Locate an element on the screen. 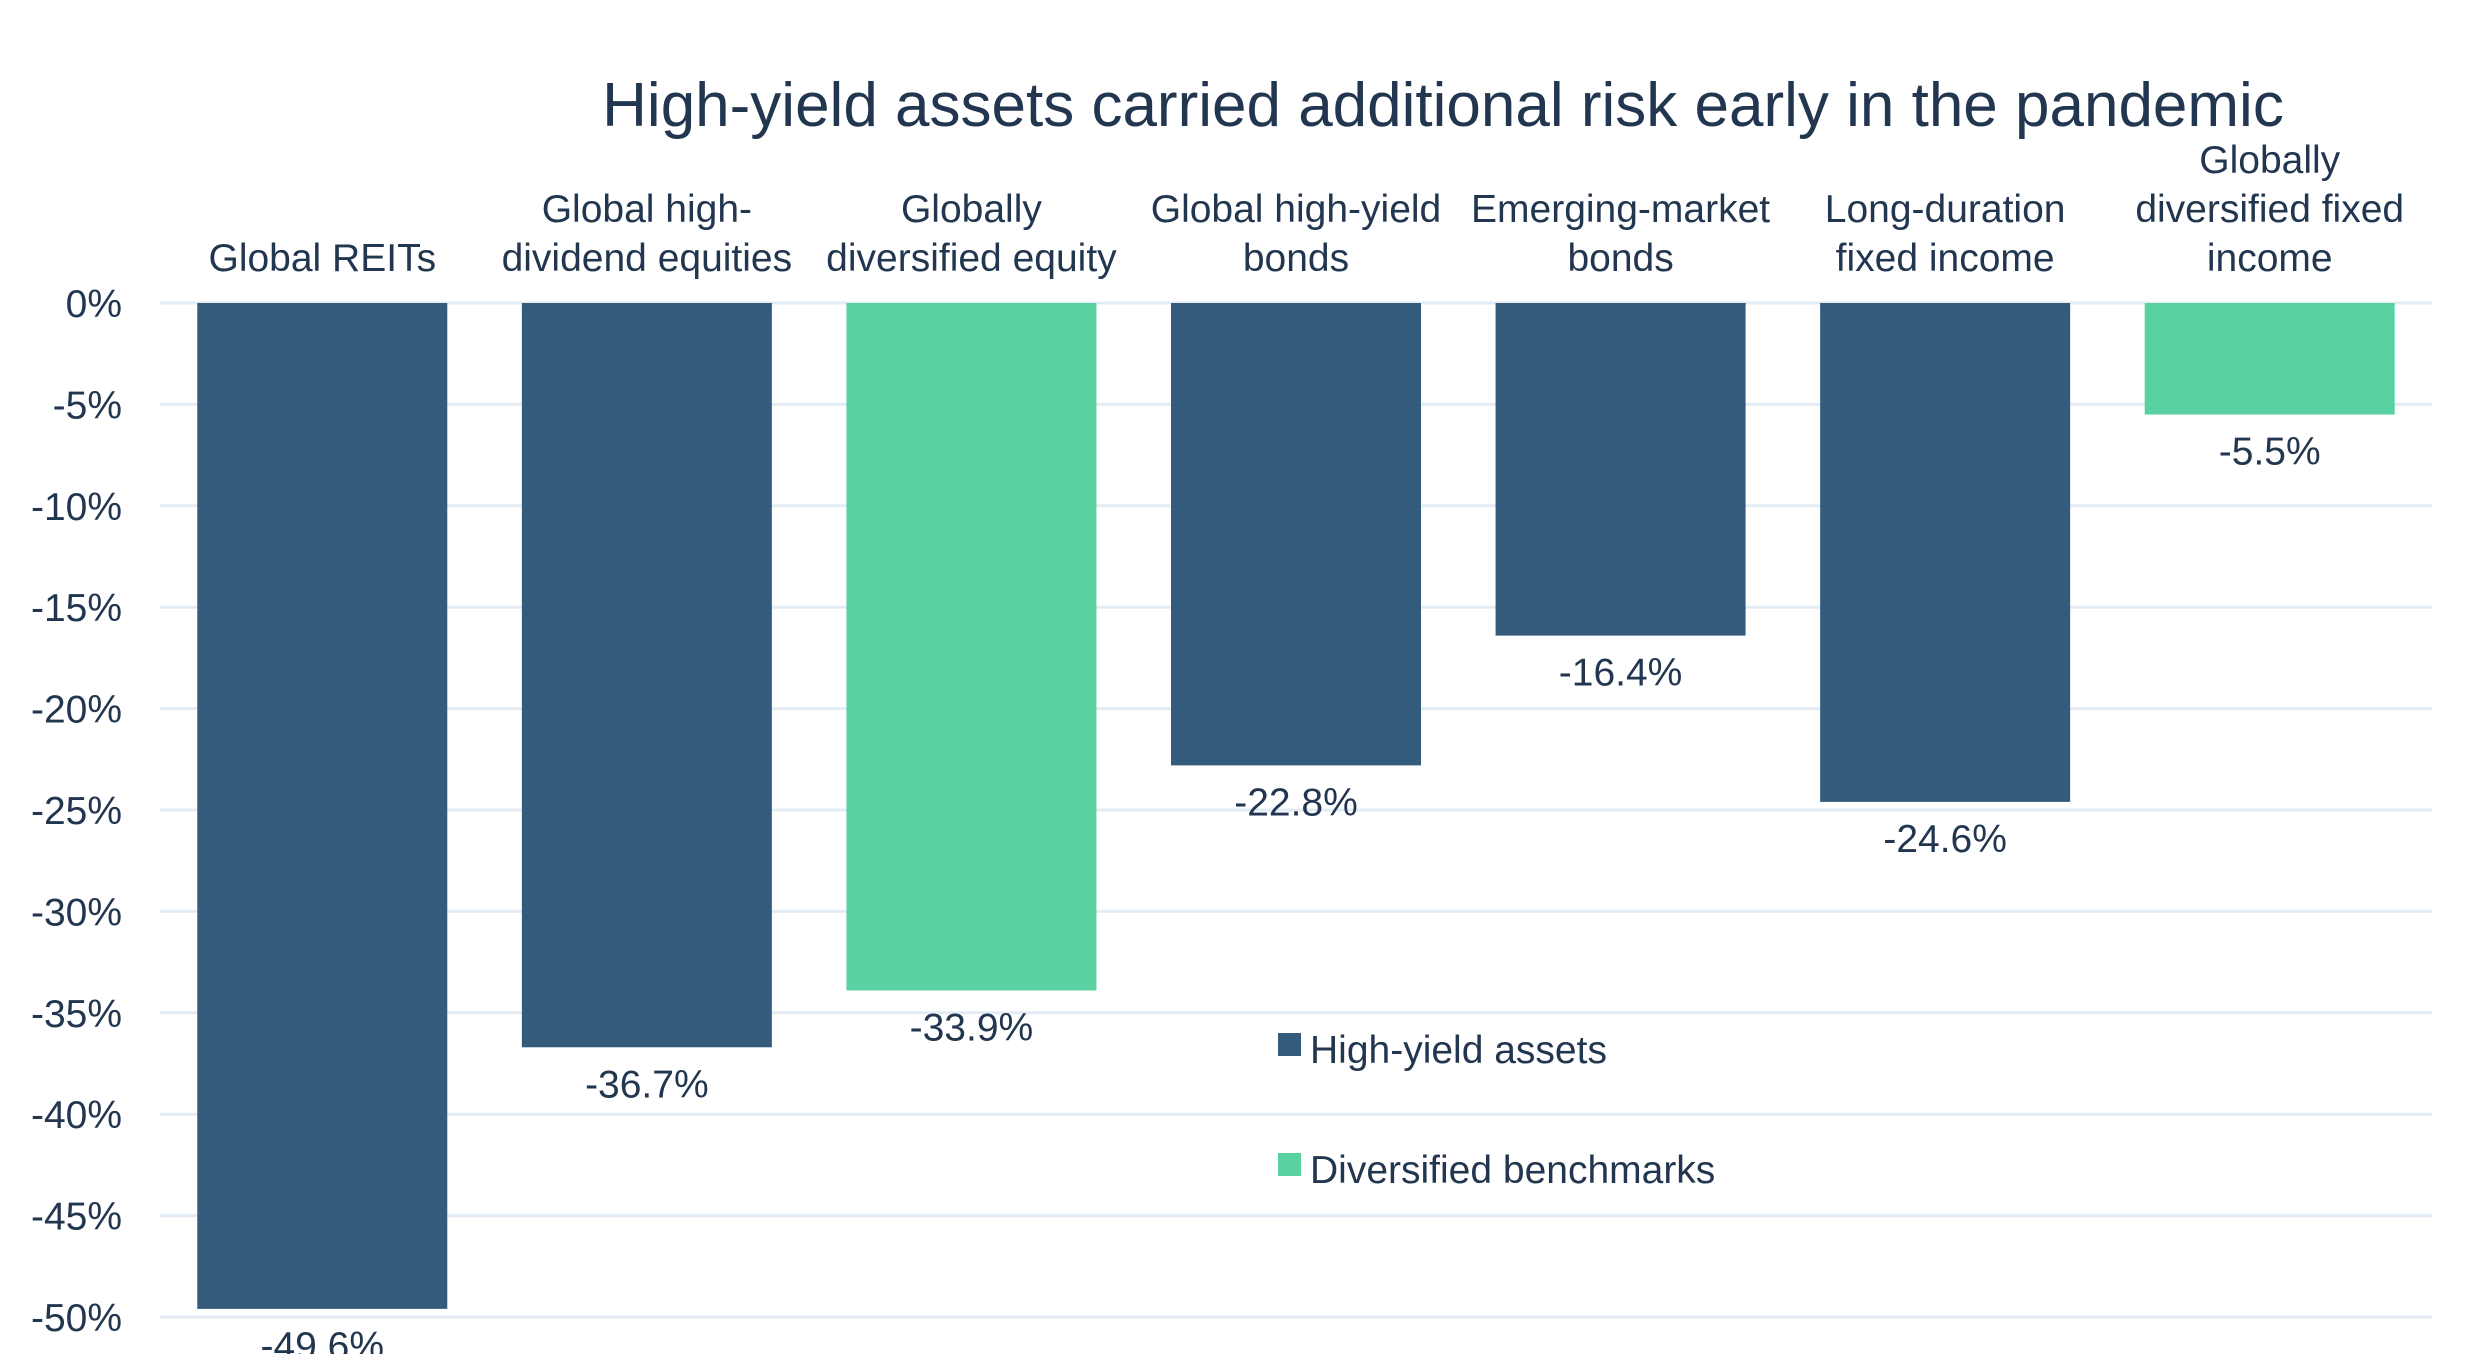 This screenshot has height=1354, width=2481. x-category-label-line: Global REITs is located at coordinates (322, 258).